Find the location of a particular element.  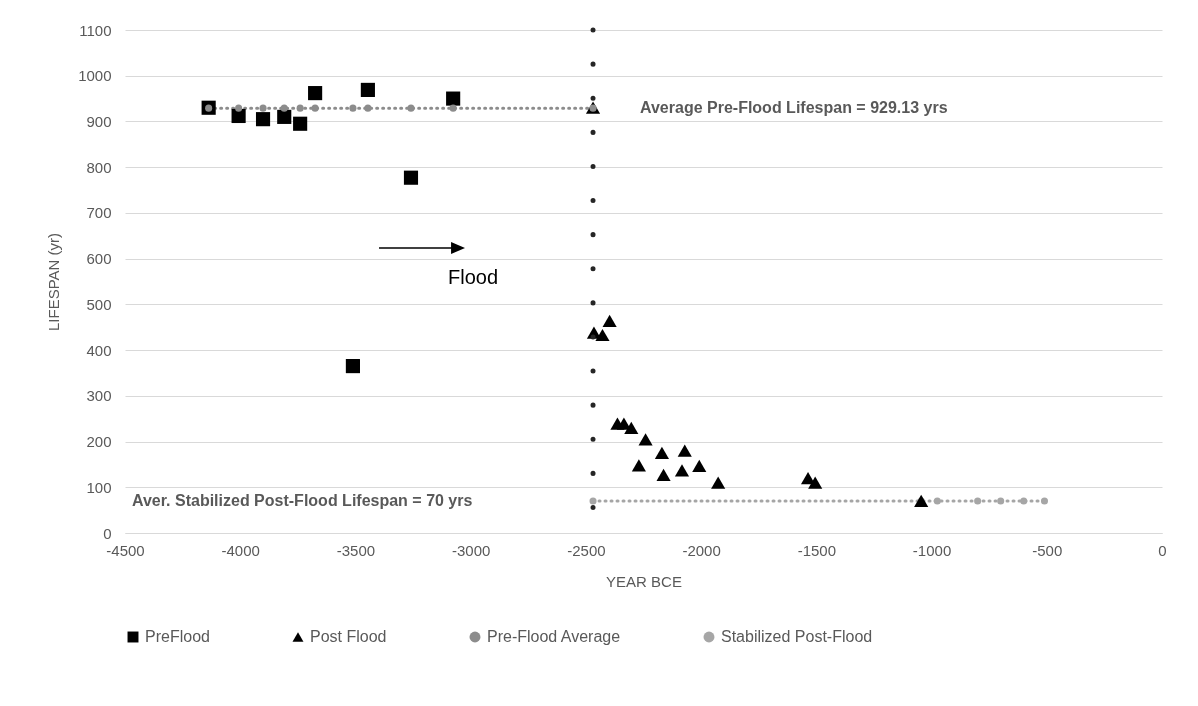

x-tick-label: -1500 is located at coordinates (817, 550).